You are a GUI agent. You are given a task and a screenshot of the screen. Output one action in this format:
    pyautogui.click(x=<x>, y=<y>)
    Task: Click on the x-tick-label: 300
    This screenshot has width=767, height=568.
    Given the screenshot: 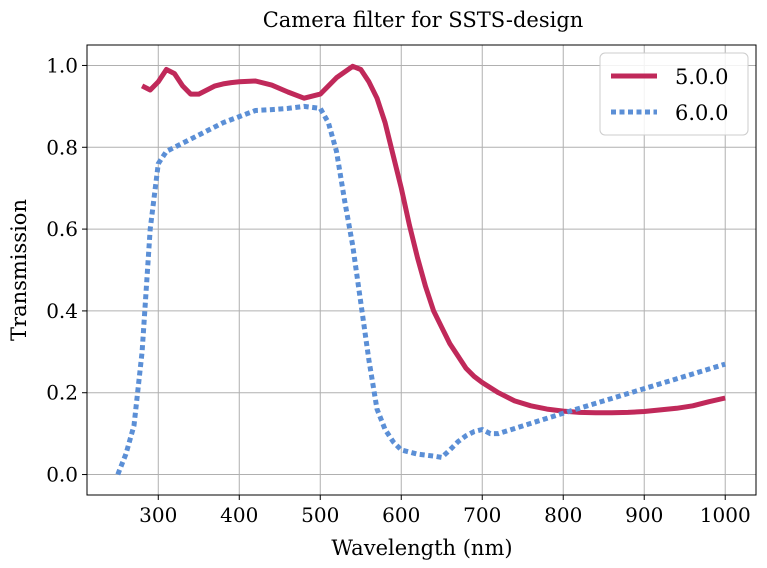 What is the action you would take?
    pyautogui.click(x=158, y=515)
    